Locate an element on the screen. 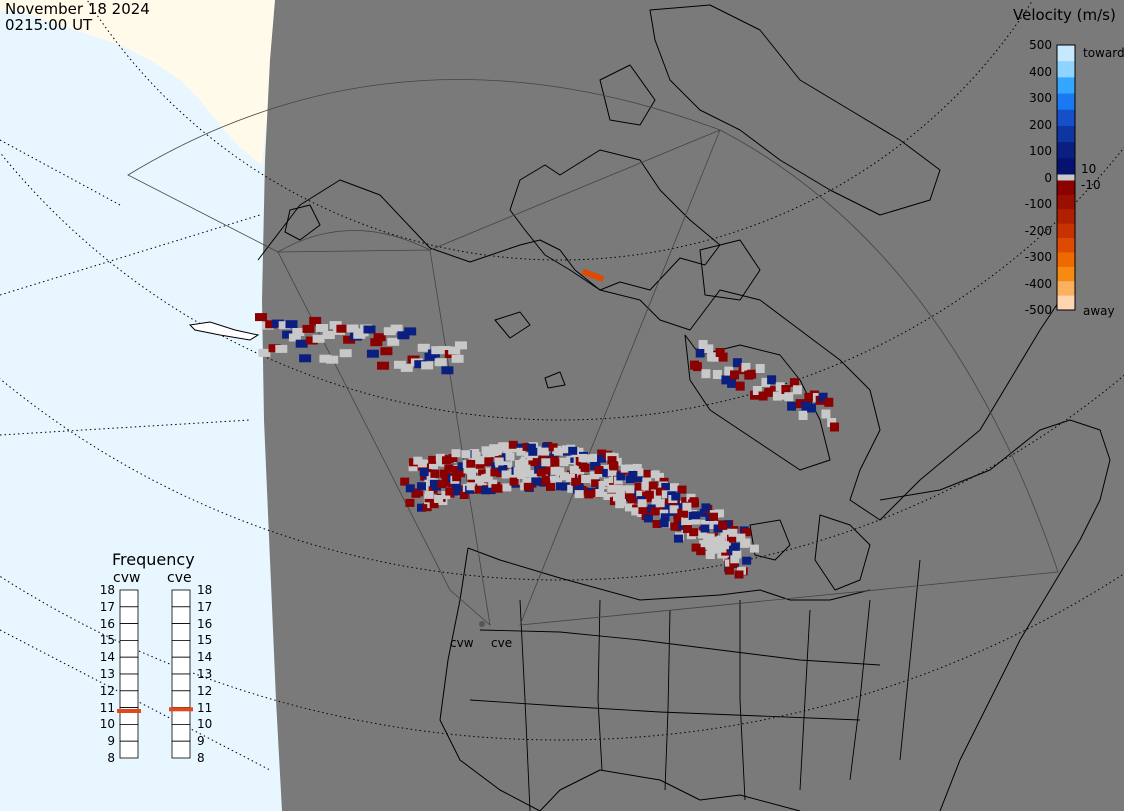  frequency-tick-label: 16 is located at coordinates (107, 623).